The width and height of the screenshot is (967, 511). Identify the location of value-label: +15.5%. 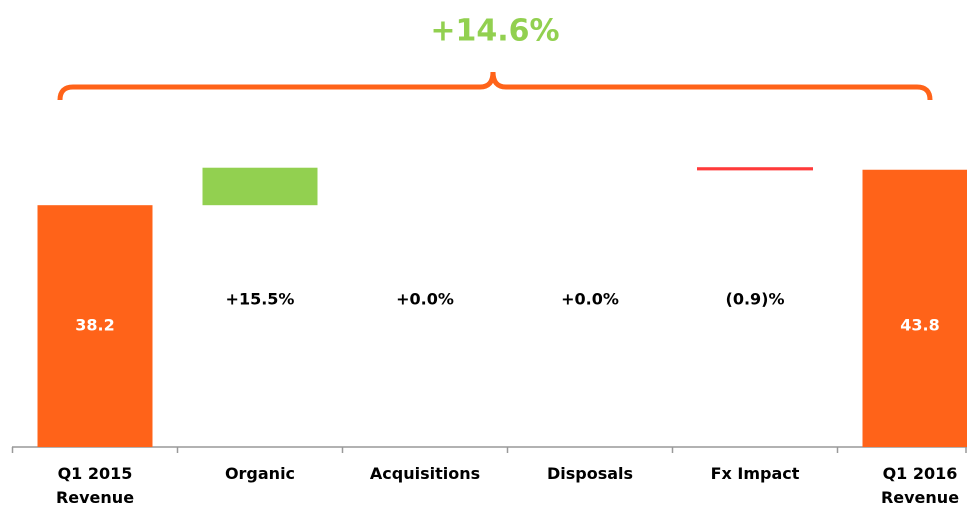
(260, 299).